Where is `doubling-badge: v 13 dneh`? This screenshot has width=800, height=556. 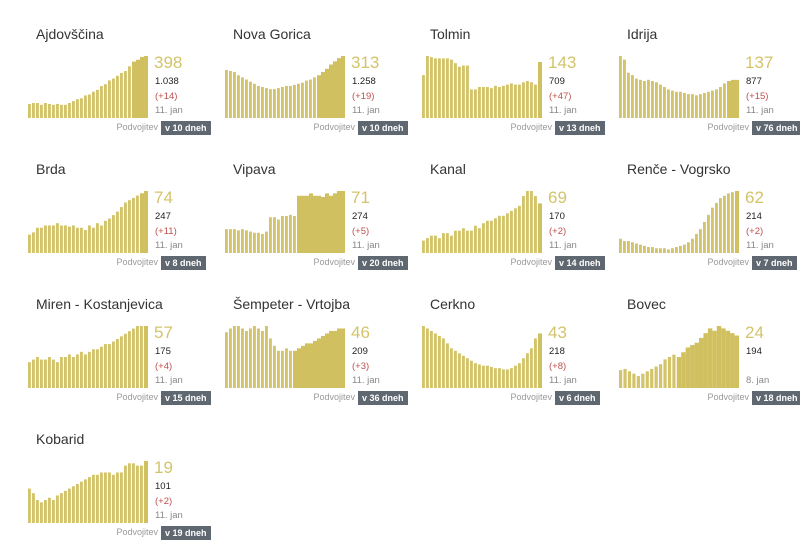 doubling-badge: v 13 dneh is located at coordinates (580, 128).